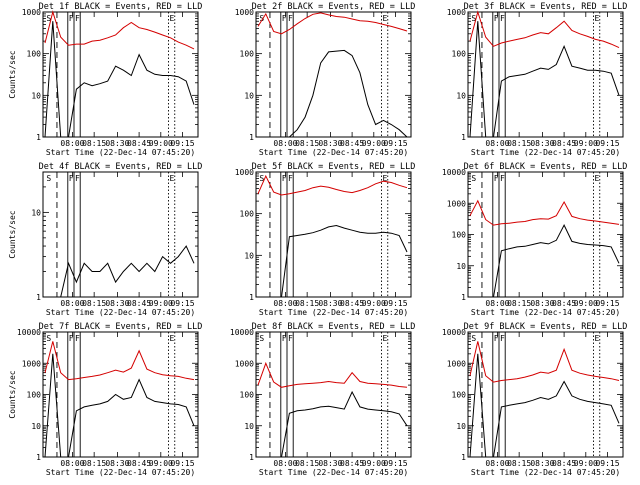 Image resolution: width=640 pixels, height=485 pixels. What do you see at coordinates (334, 167) in the screenshot?
I see `panel-title: Det 5f BLACK = Events, RED = LLD` at bounding box center [334, 167].